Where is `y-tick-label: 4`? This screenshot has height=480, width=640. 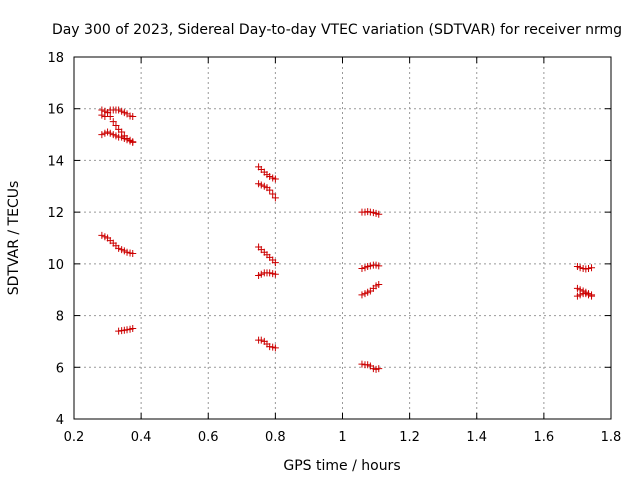
y-tick-label: 4 is located at coordinates (60, 420).